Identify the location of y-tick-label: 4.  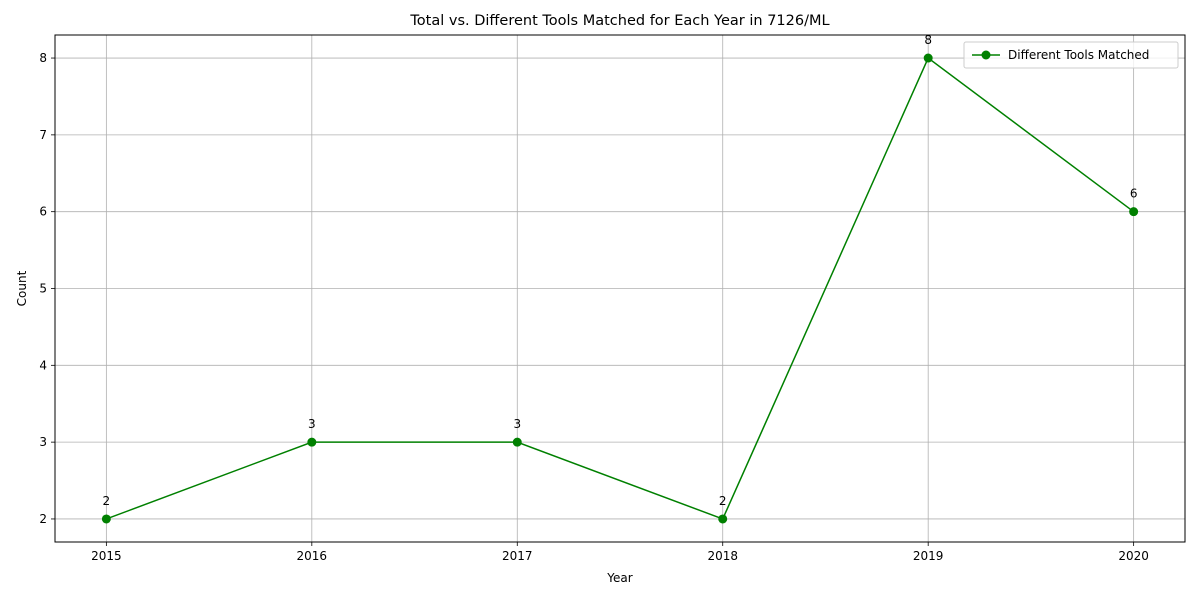
(43, 365).